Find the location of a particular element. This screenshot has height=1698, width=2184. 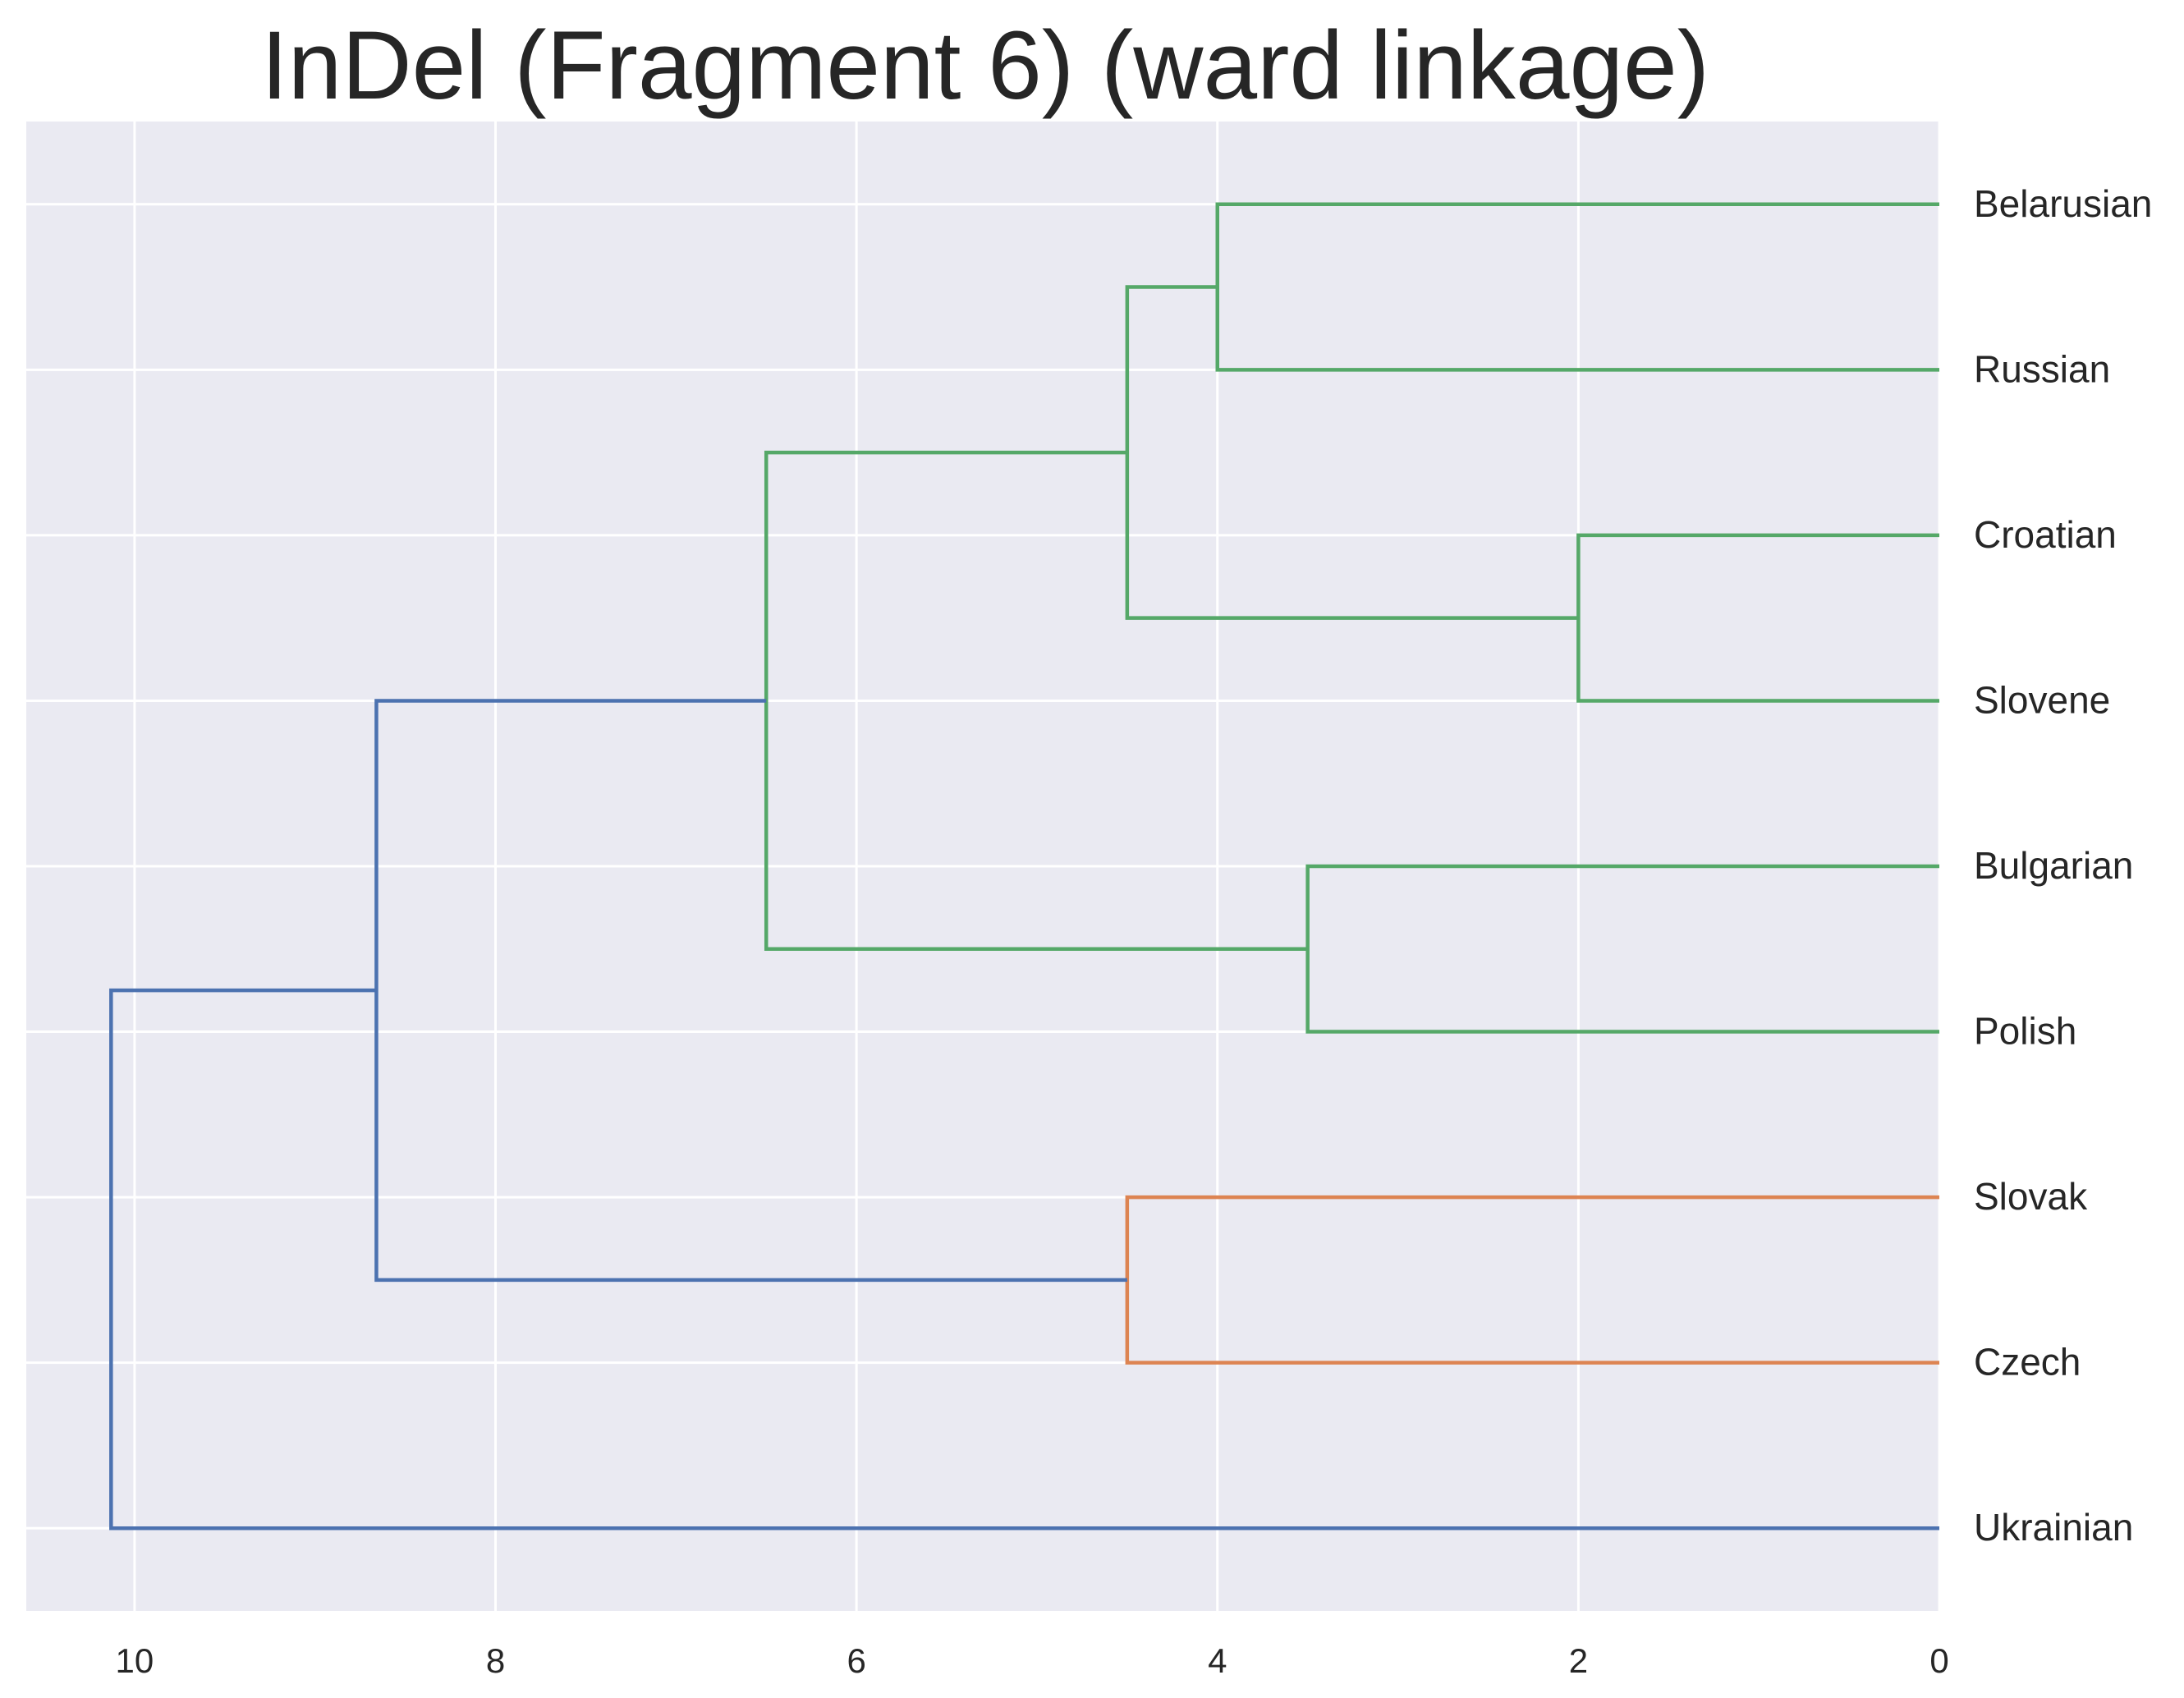

chart-title: InDel (Fragment 6) (ward linkage) is located at coordinates (985, 65).